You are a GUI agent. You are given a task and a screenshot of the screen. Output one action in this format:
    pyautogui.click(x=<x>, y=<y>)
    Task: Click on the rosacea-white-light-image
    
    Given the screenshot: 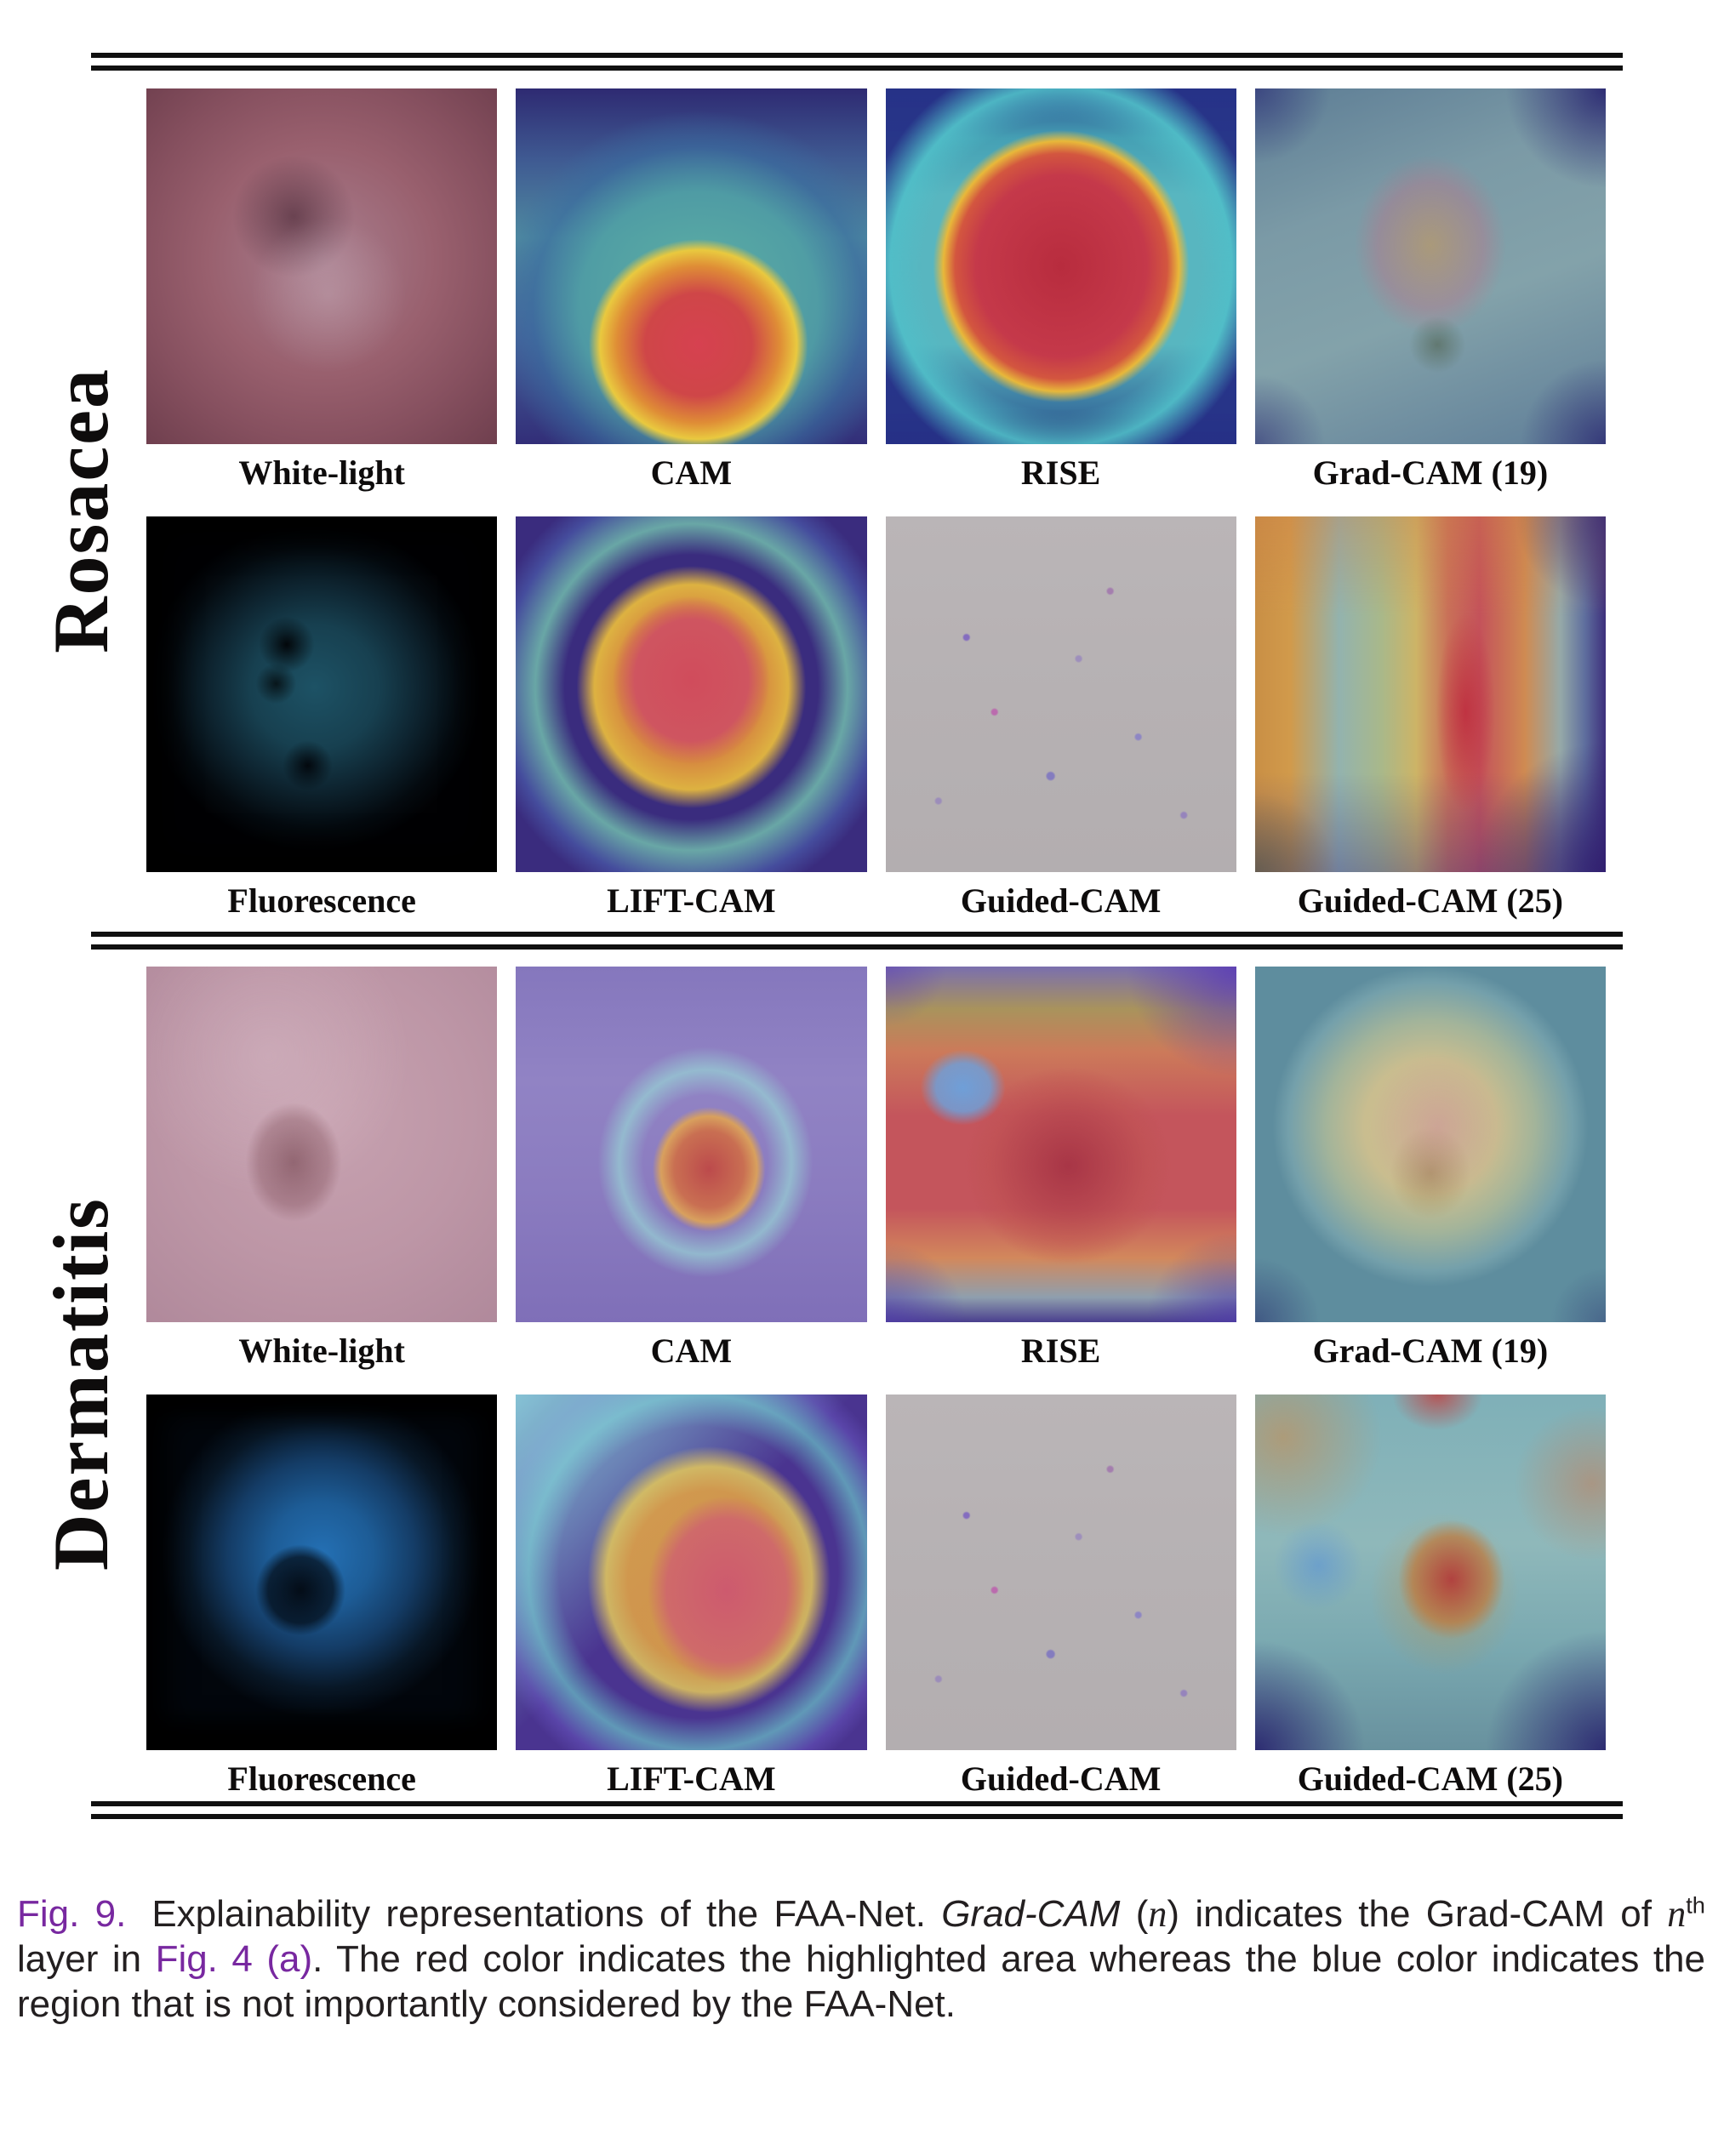 What is the action you would take?
    pyautogui.click(x=322, y=266)
    